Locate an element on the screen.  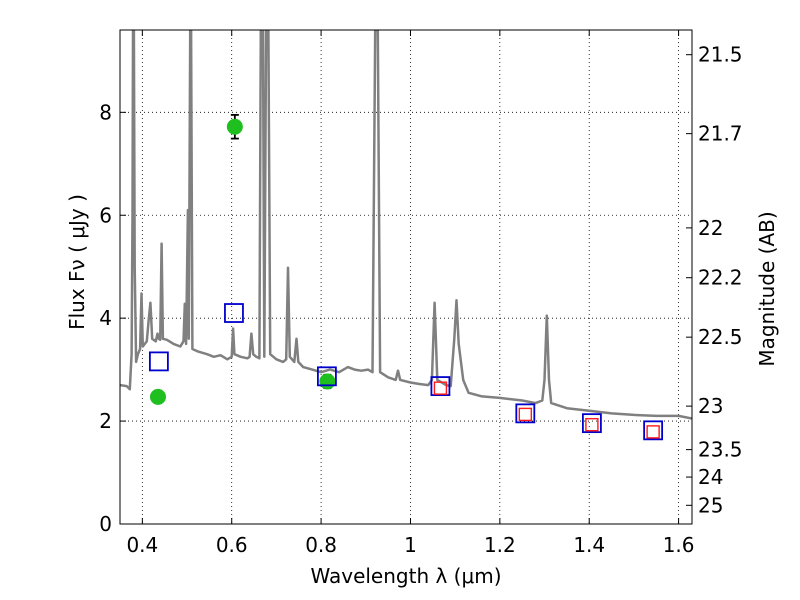
x-tick-label: 0.6 is located at coordinates (232, 545).